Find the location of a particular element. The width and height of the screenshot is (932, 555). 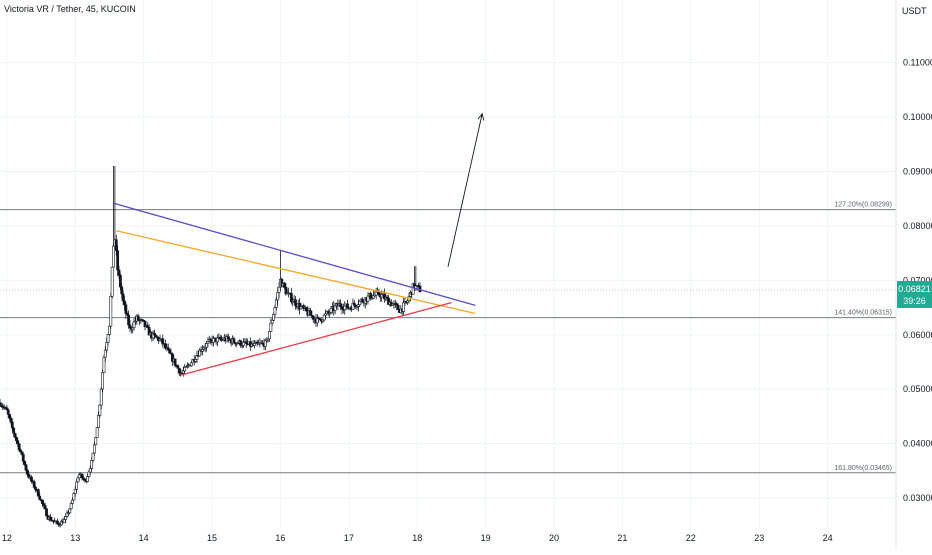

fib-level-label: 161.80%(0.03465) is located at coordinates (863, 468).